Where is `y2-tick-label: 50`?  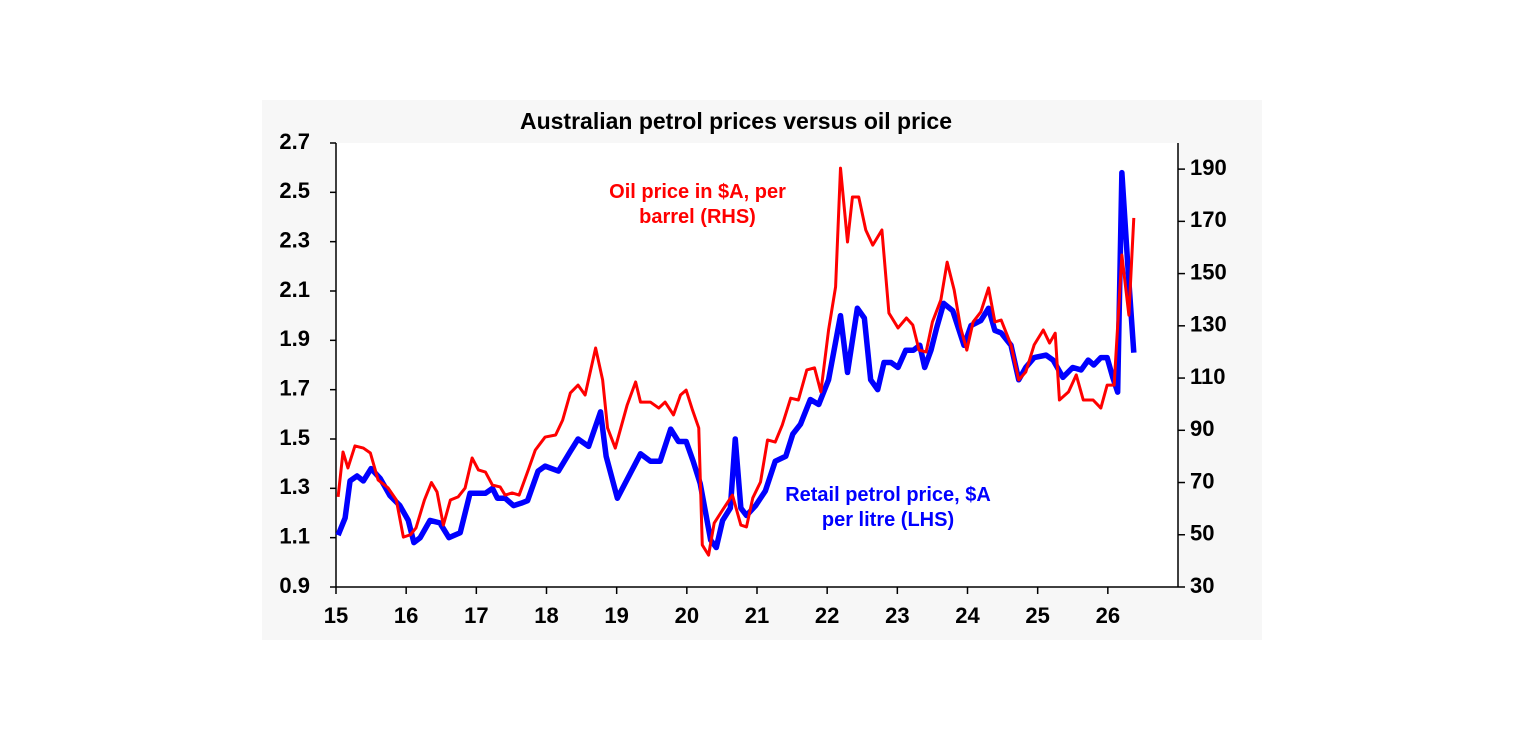
y2-tick-label: 50 is located at coordinates (1202, 533).